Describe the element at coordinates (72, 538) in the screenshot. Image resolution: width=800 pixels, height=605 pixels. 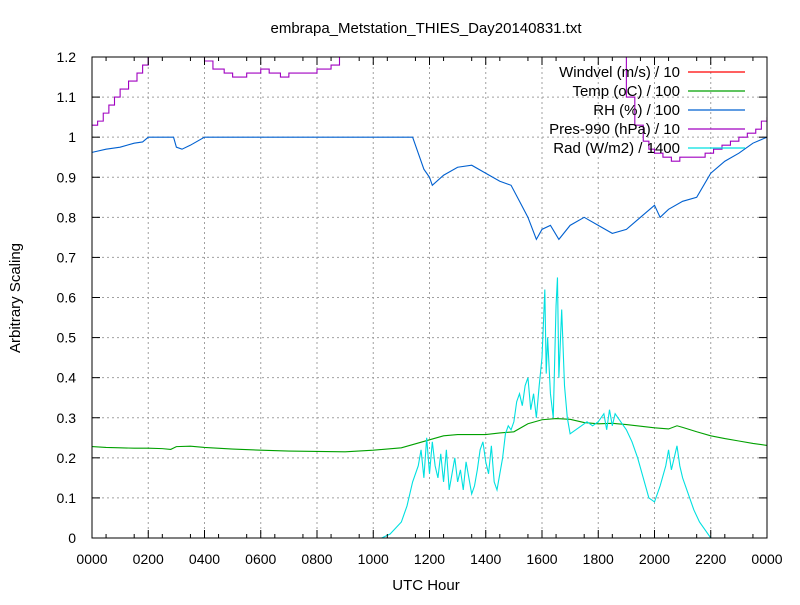
I see `y-tick-label: 0` at that location.